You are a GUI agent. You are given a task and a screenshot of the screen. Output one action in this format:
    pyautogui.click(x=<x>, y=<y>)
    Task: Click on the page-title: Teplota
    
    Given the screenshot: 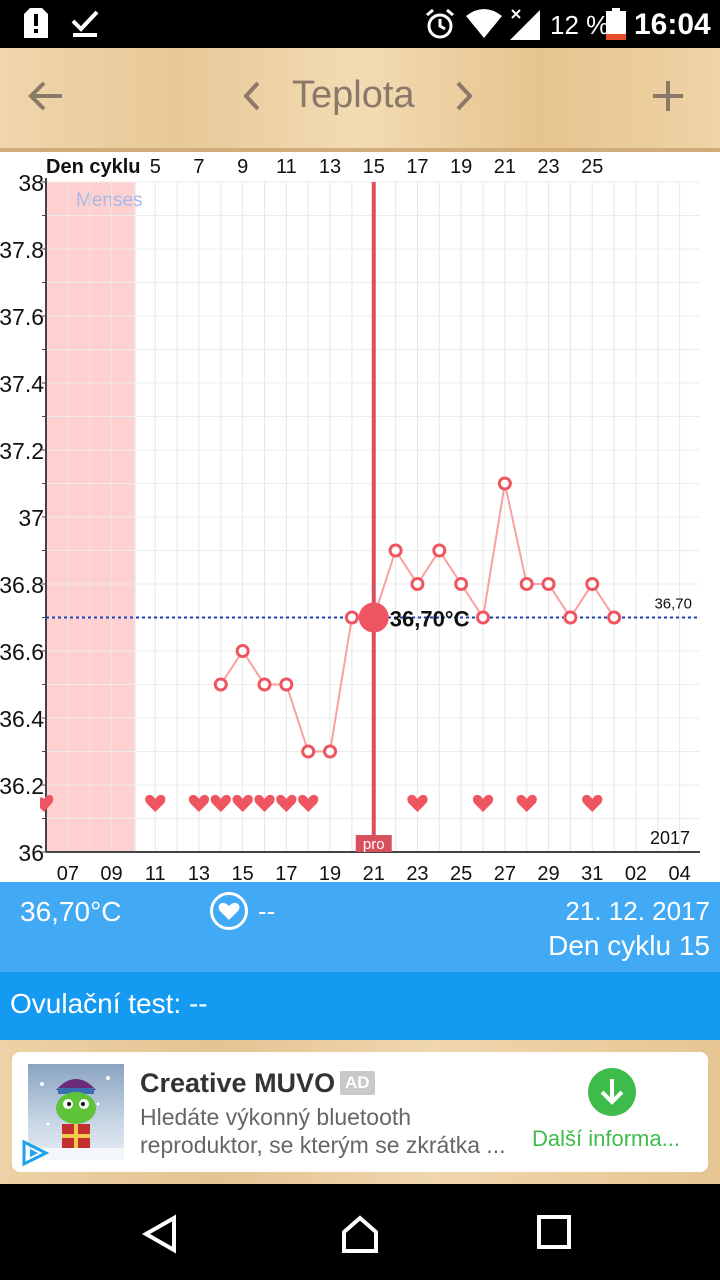 What is the action you would take?
    pyautogui.click(x=353, y=95)
    